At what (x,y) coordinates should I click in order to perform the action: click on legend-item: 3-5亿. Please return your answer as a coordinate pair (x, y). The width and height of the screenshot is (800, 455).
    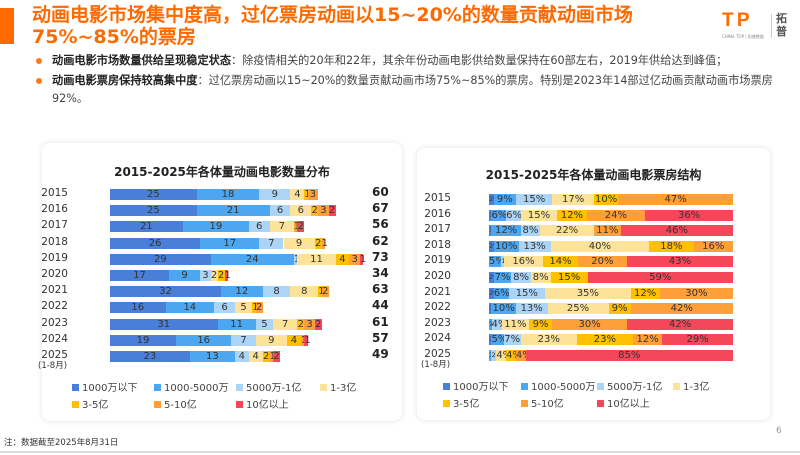
    Looking at the image, I should click on (90, 403).